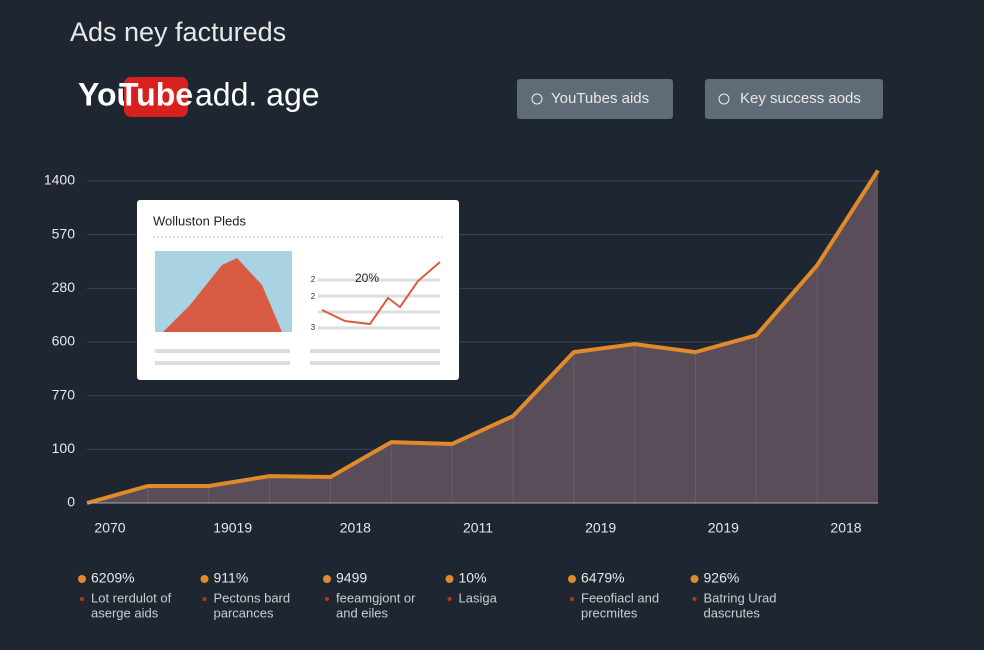 The image size is (984, 650). What do you see at coordinates (178, 32) in the screenshot?
I see `page-title: Ads ney factureds` at bounding box center [178, 32].